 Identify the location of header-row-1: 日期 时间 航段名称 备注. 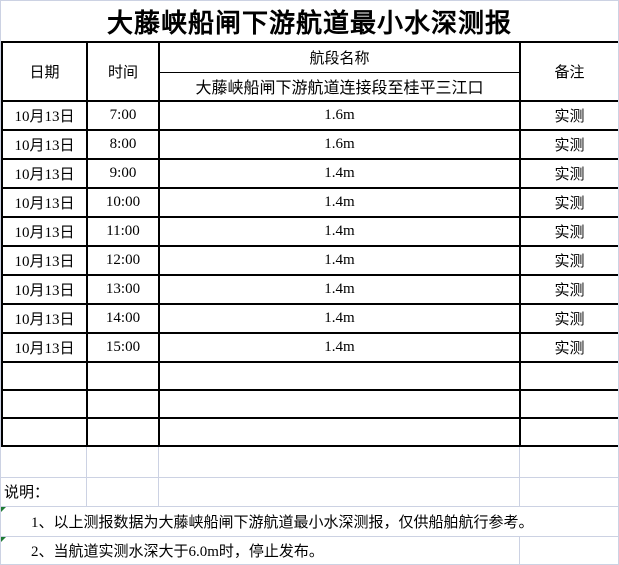
(309, 71).